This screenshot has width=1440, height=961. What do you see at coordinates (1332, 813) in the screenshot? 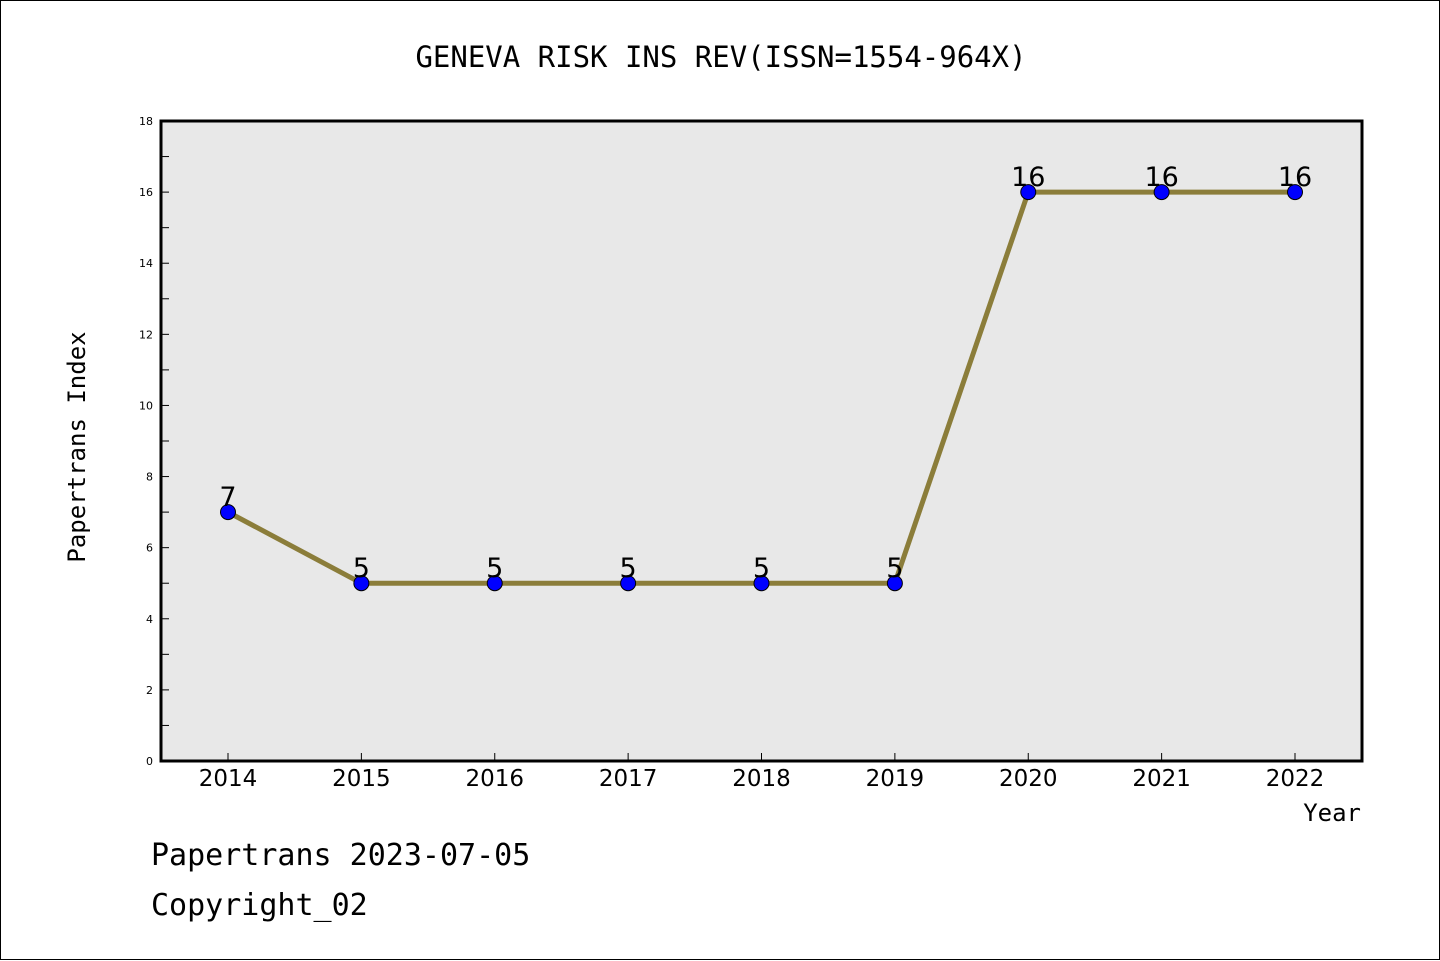
I see `x-axis-label: Year` at bounding box center [1332, 813].